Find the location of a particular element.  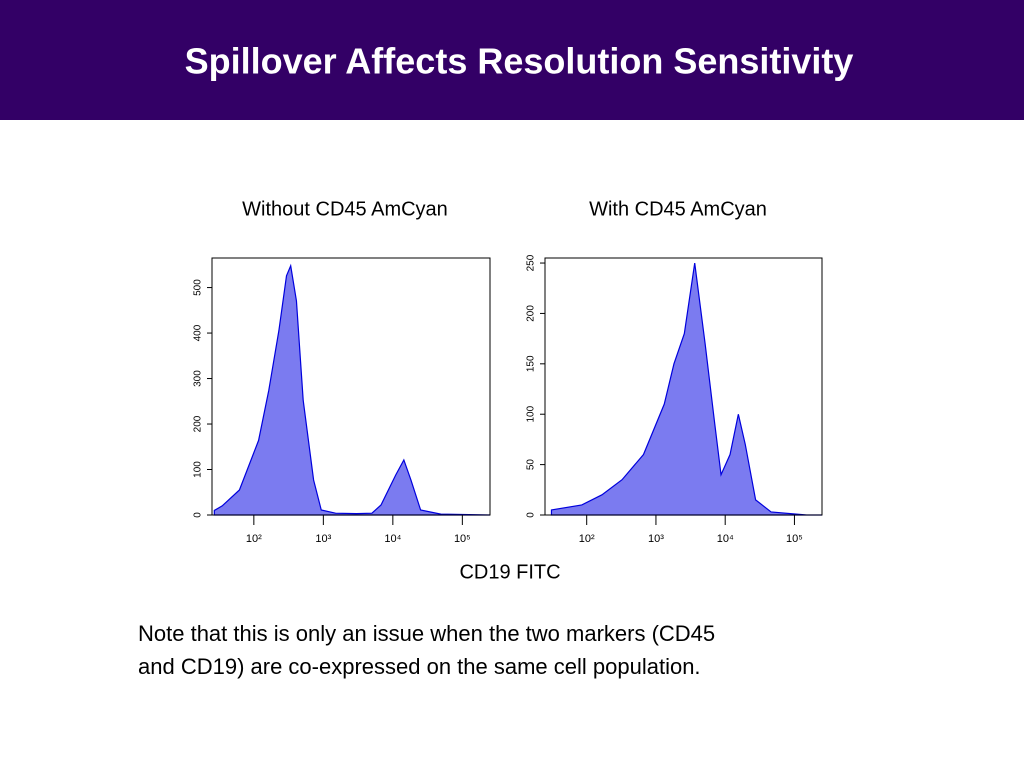

y-tick-label: 300 is located at coordinates (198, 378).